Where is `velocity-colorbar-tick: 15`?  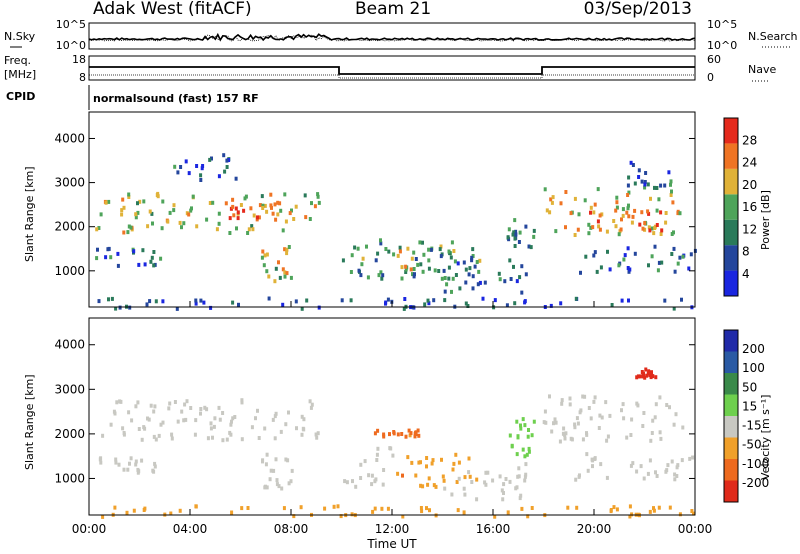
velocity-colorbar-tick: 15 is located at coordinates (749, 406).